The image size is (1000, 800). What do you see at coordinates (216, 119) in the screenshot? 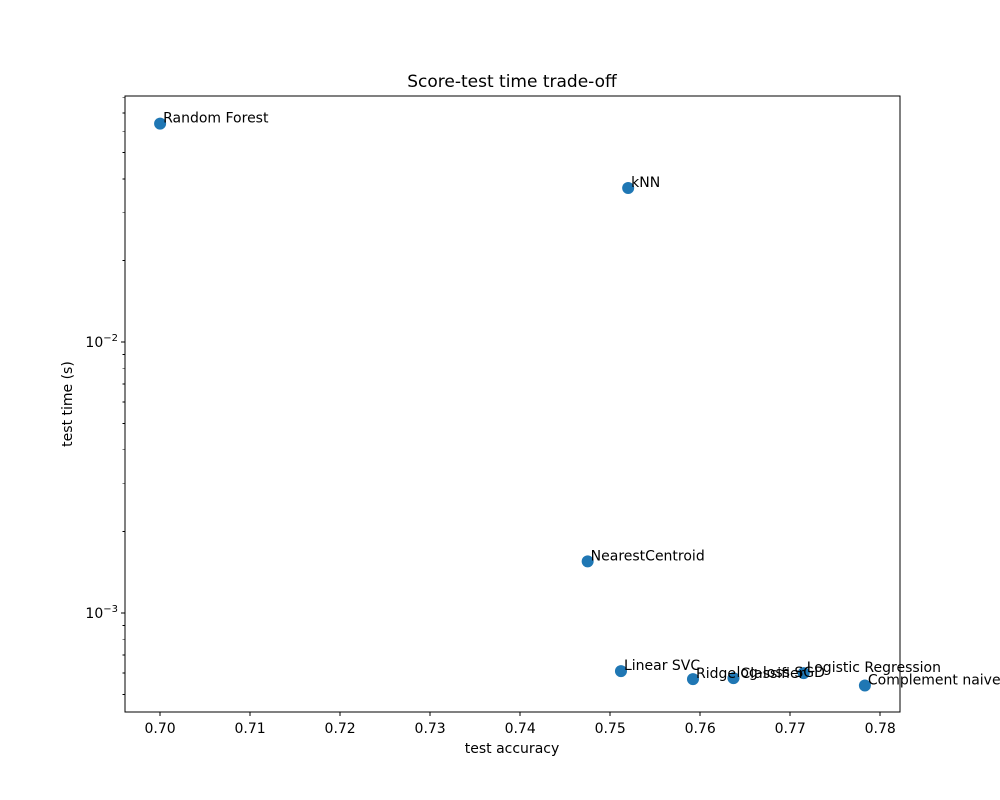
I see `point-label: Random Forest` at bounding box center [216, 119].